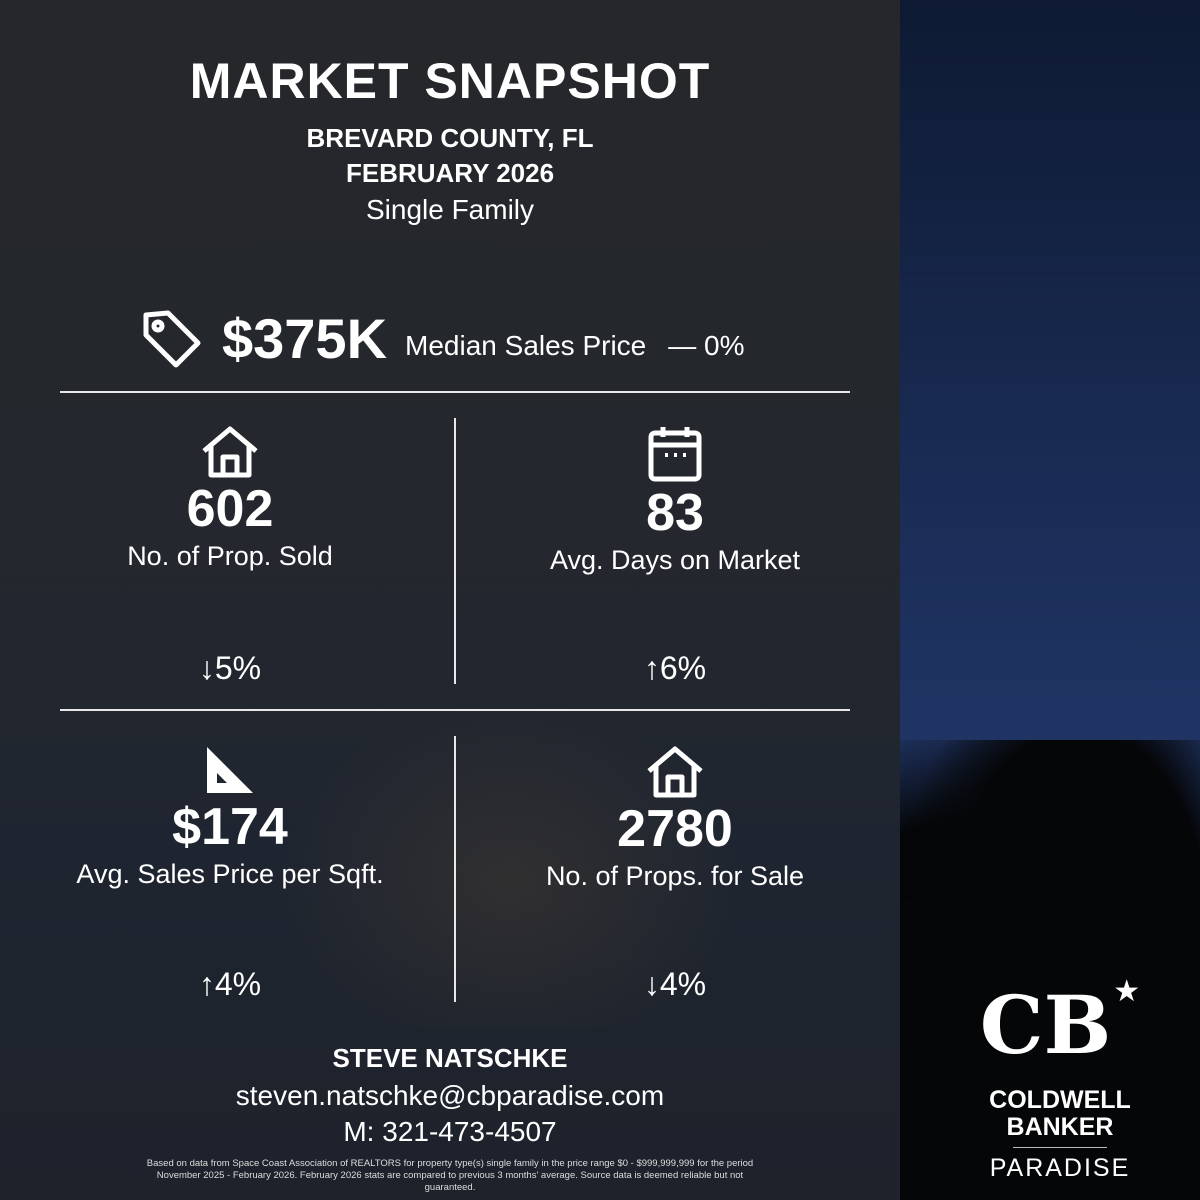 The height and width of the screenshot is (1200, 1200). What do you see at coordinates (675, 829) in the screenshot?
I see `stat-value: 2780` at bounding box center [675, 829].